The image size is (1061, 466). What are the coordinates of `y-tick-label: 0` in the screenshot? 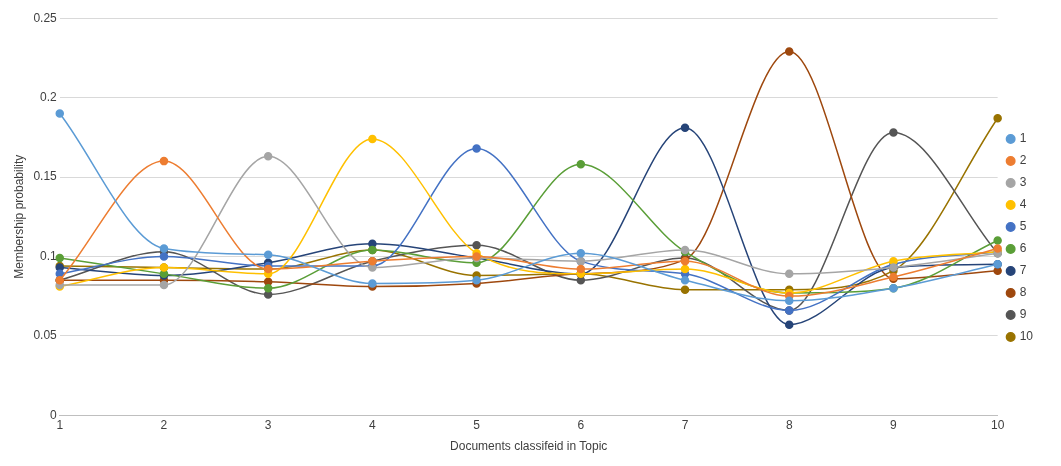 It's located at (54, 414).